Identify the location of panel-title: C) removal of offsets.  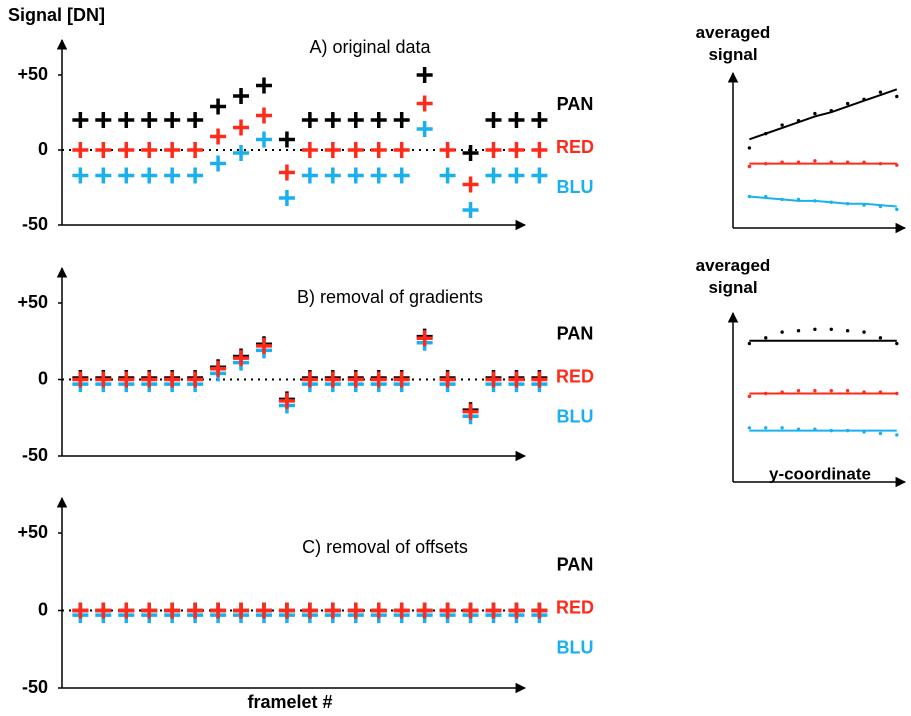
(385, 547).